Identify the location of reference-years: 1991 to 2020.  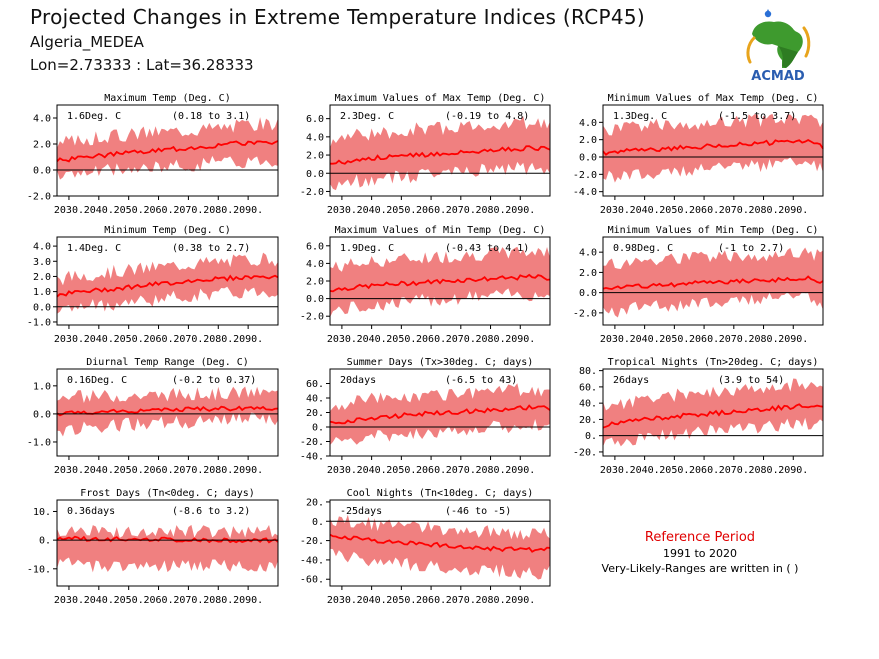
(700, 553).